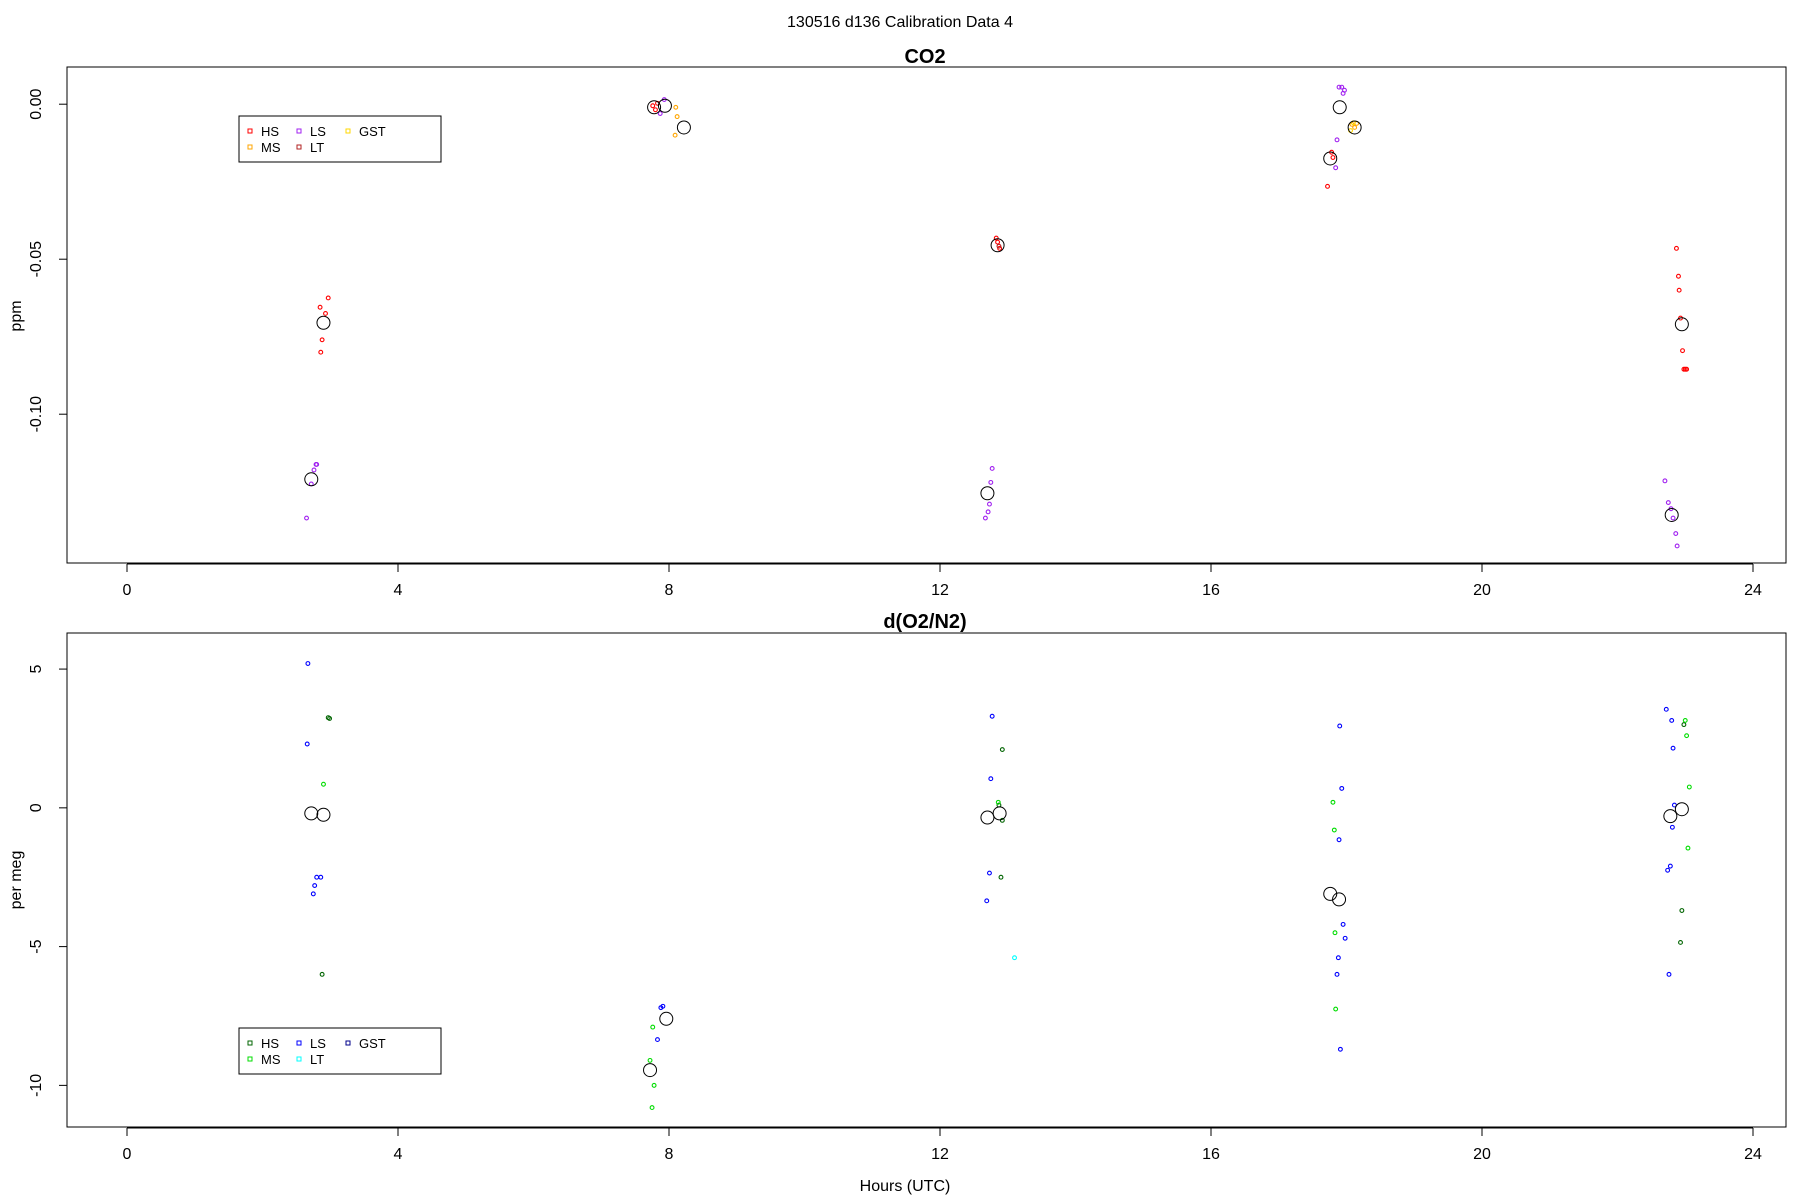 Image resolution: width=1800 pixels, height=1200 pixels. Describe the element at coordinates (398, 590) in the screenshot. I see `co2-x-tick-label: 4` at that location.